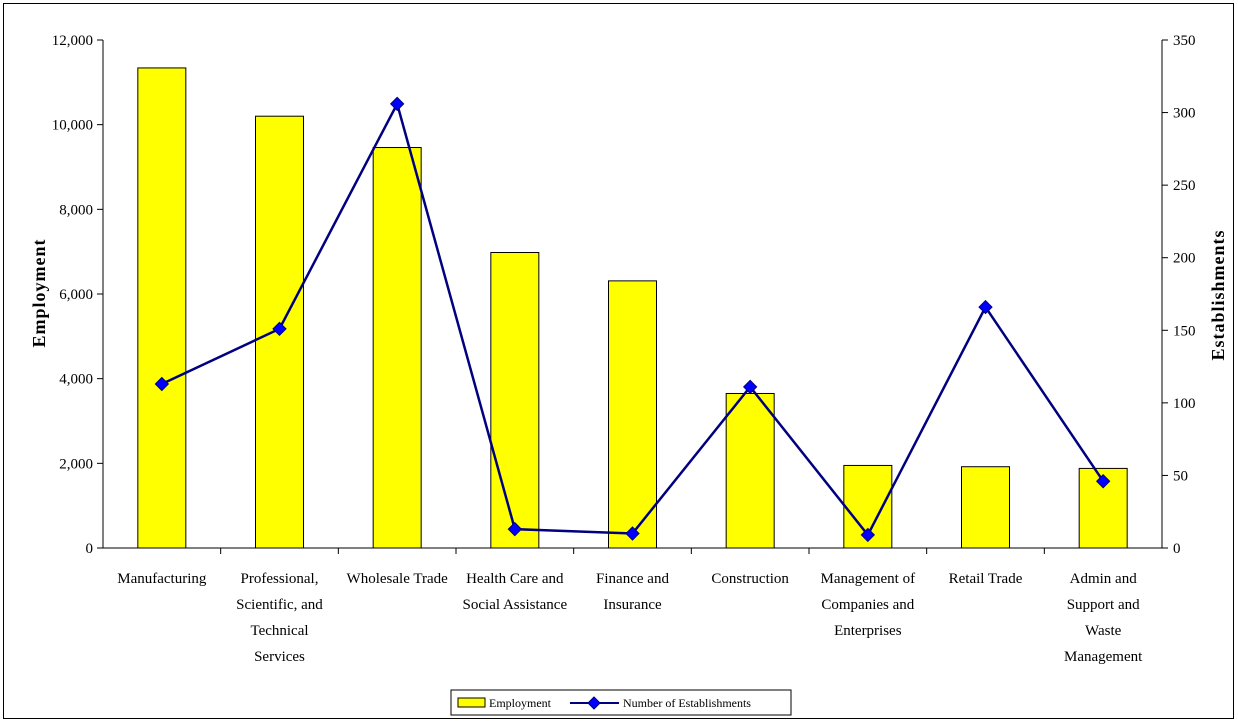 This screenshot has height=723, width=1238. Describe the element at coordinates (1184, 114) in the screenshot. I see `y2-tick-label: 300` at that location.